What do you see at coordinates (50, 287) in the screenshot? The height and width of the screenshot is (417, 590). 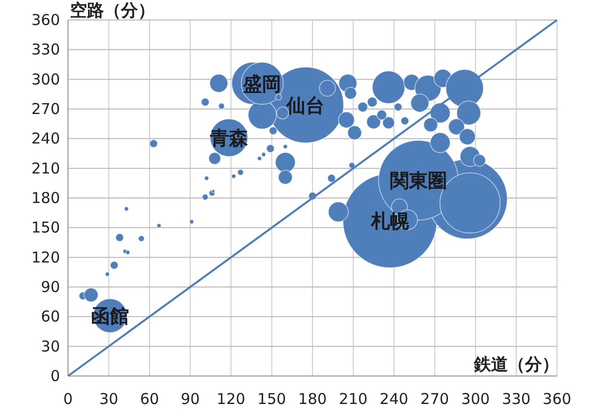 I see `y-tick-label: 90` at bounding box center [50, 287].